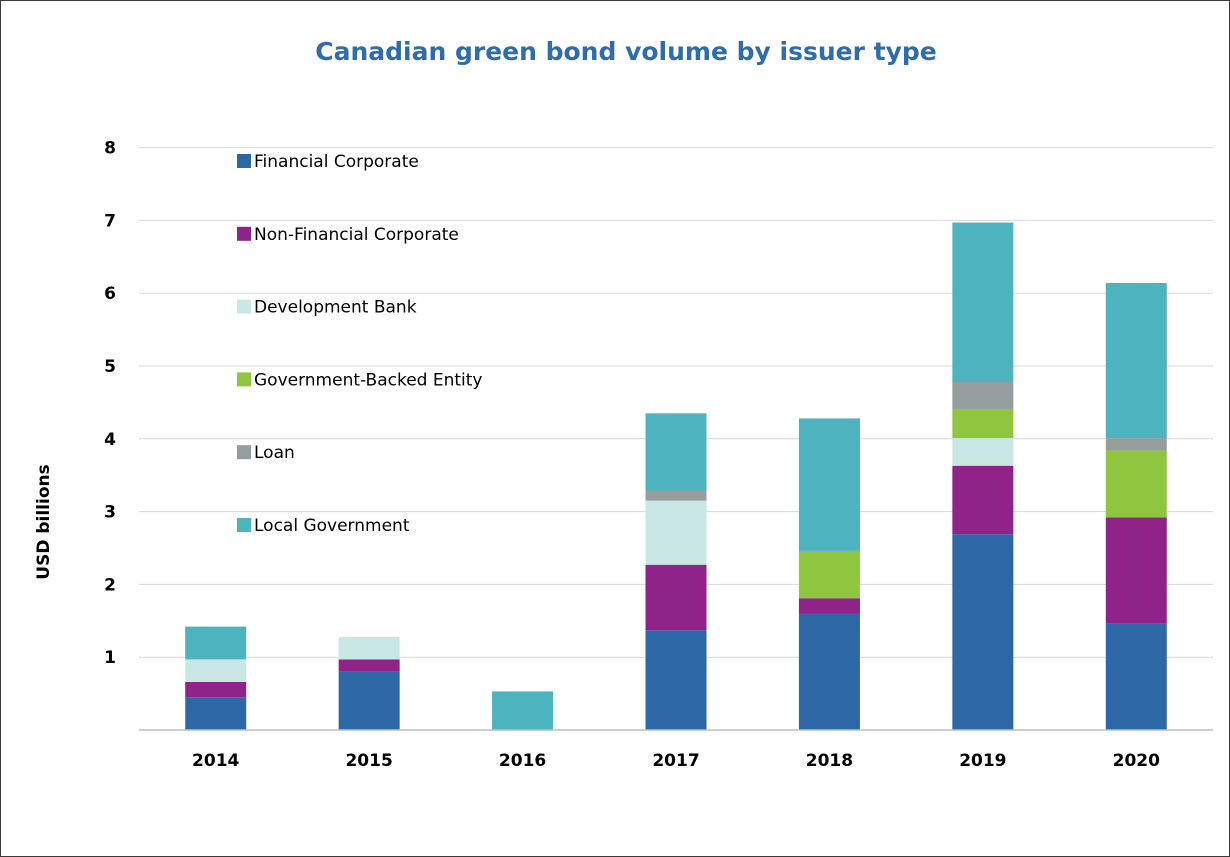  What do you see at coordinates (336, 162) in the screenshot?
I see `legend-label: Financial Corporate` at bounding box center [336, 162].